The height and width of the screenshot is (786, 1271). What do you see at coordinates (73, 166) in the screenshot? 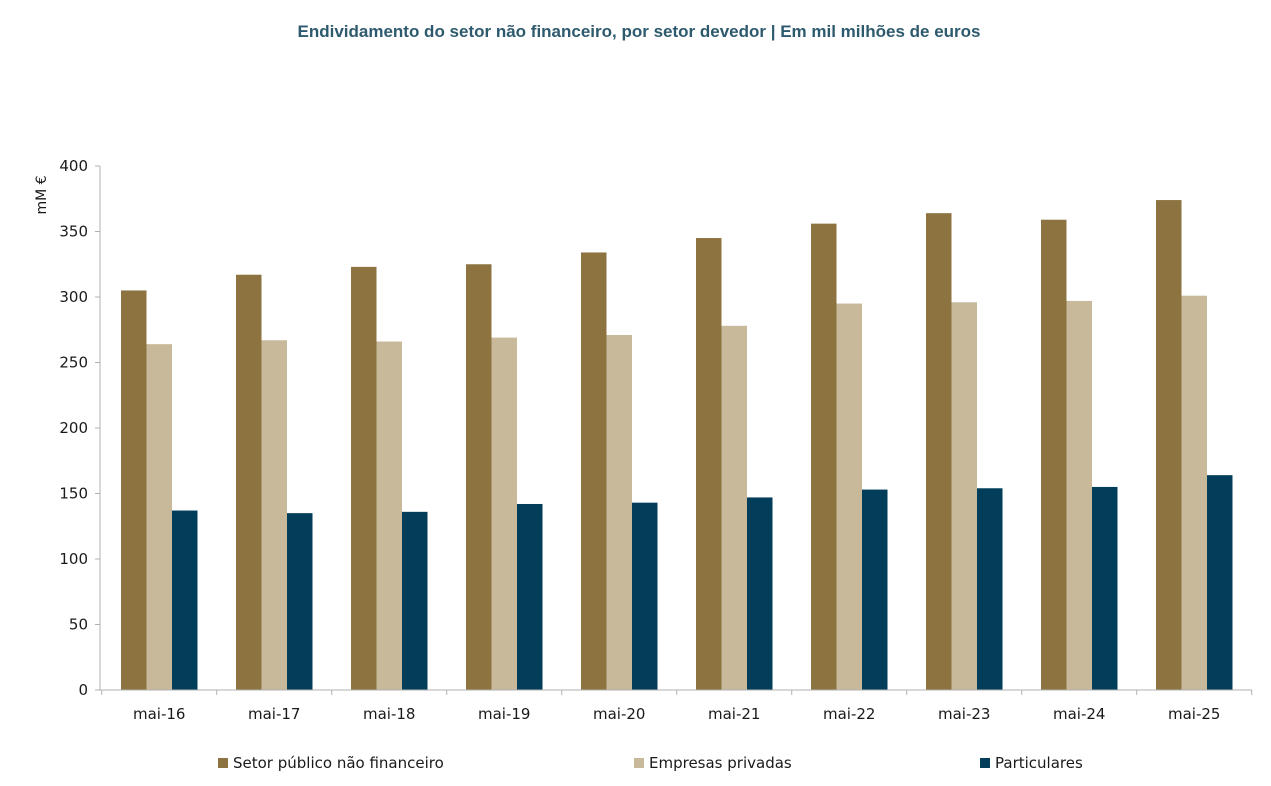
I see `y-tick-label: 400` at bounding box center [73, 166].